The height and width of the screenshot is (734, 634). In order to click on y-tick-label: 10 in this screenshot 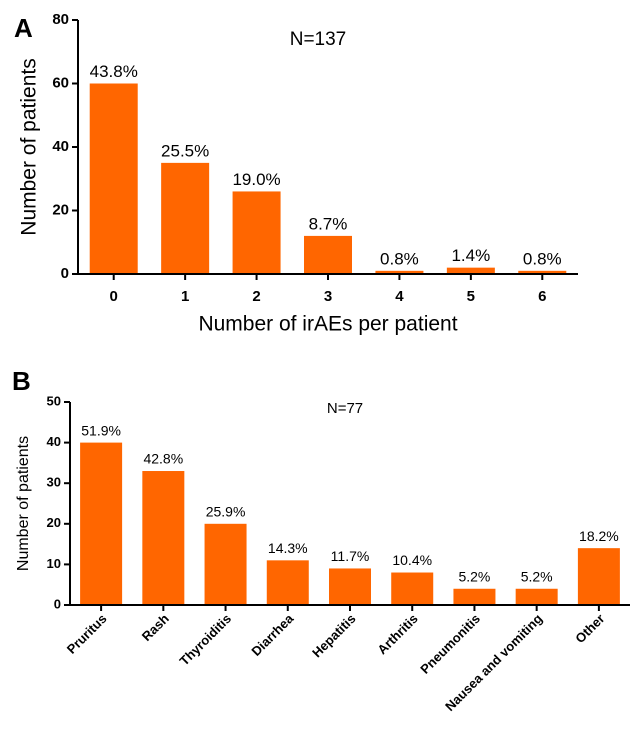, I will do `click(54, 563)`.